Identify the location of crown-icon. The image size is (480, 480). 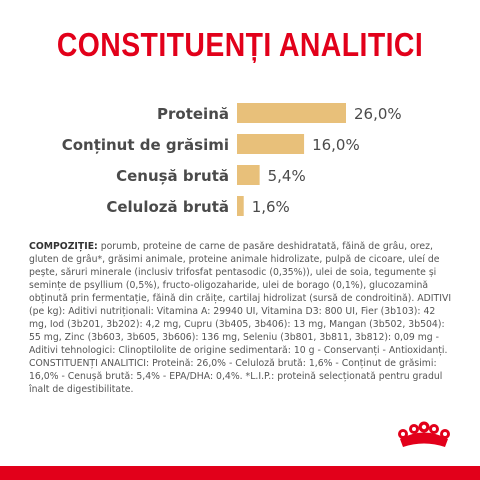
(424, 434).